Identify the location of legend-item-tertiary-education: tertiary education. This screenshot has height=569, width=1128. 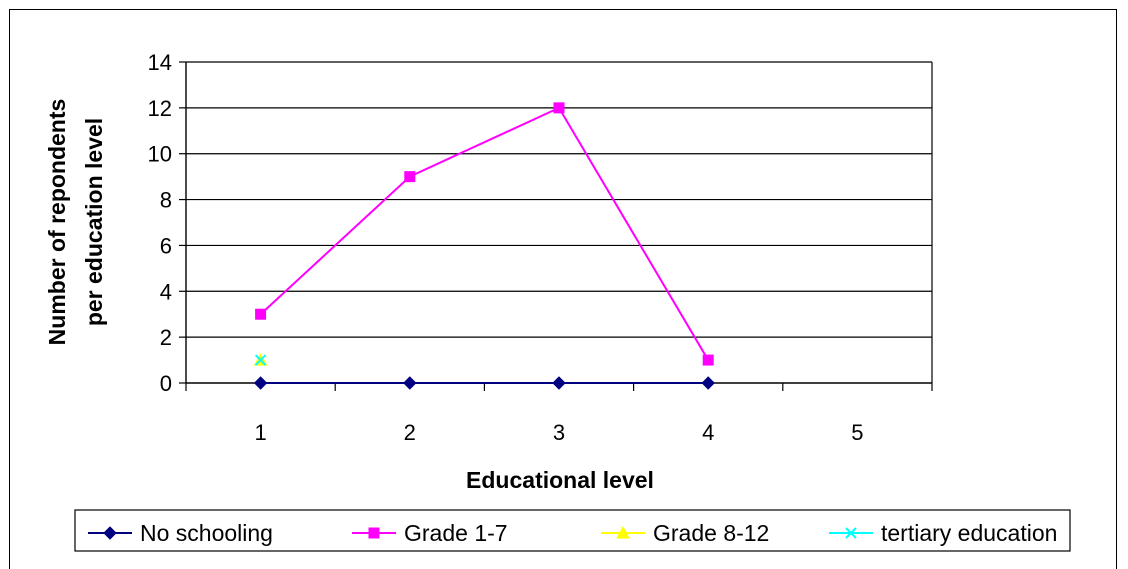
(943, 533).